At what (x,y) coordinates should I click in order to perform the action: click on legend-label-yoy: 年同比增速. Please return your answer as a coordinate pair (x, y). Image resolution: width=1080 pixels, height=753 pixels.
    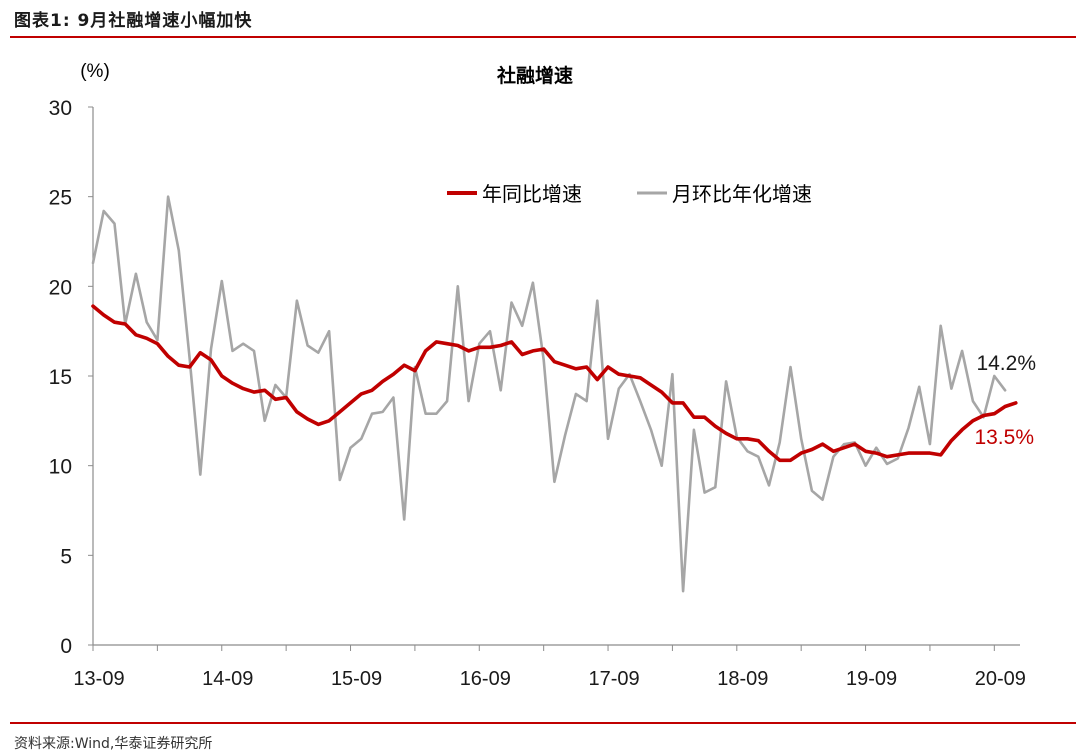
    Looking at the image, I should click on (532, 194).